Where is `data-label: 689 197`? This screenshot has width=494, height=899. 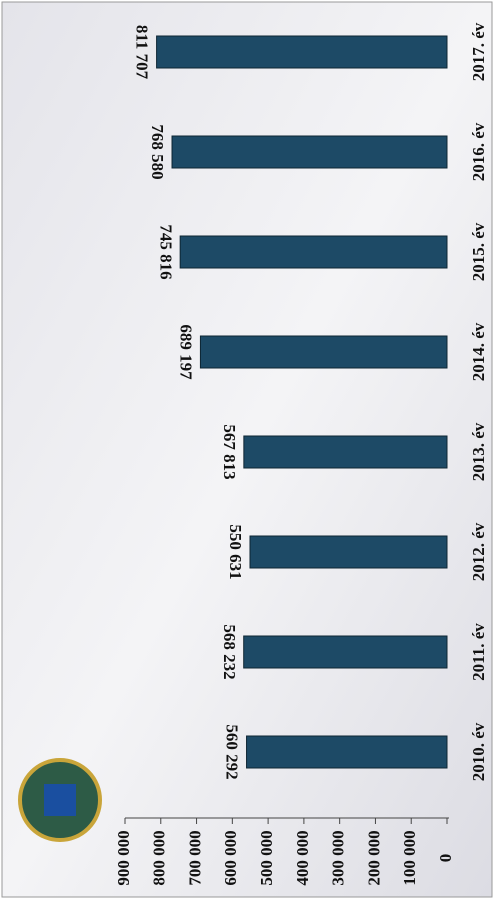
data-label: 689 197 is located at coordinates (186, 352).